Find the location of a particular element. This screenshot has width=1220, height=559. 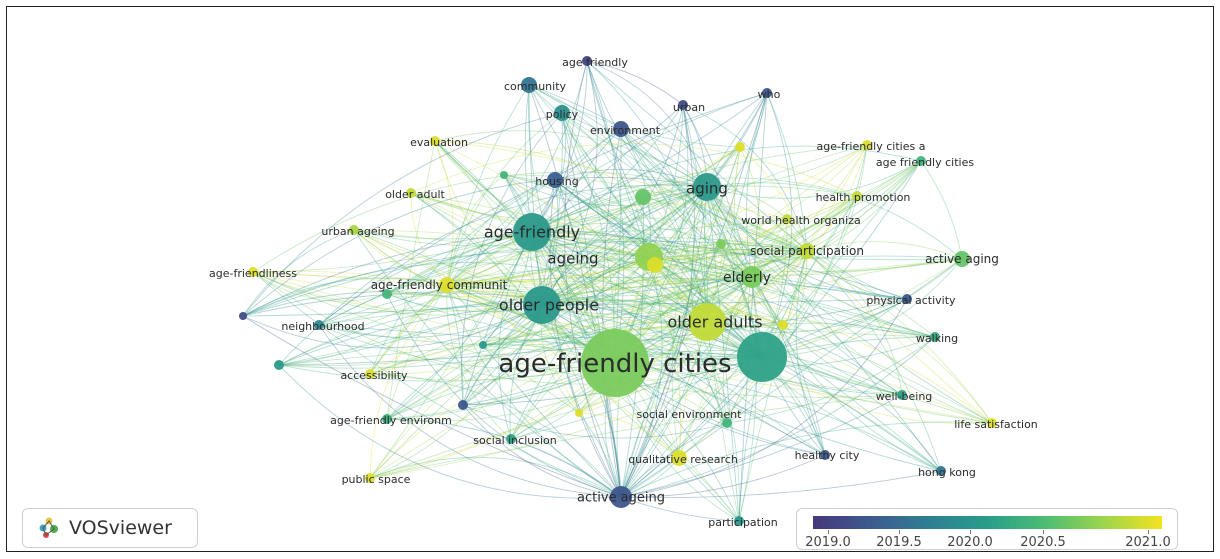

node-label-aging: aging is located at coordinates (707, 188).